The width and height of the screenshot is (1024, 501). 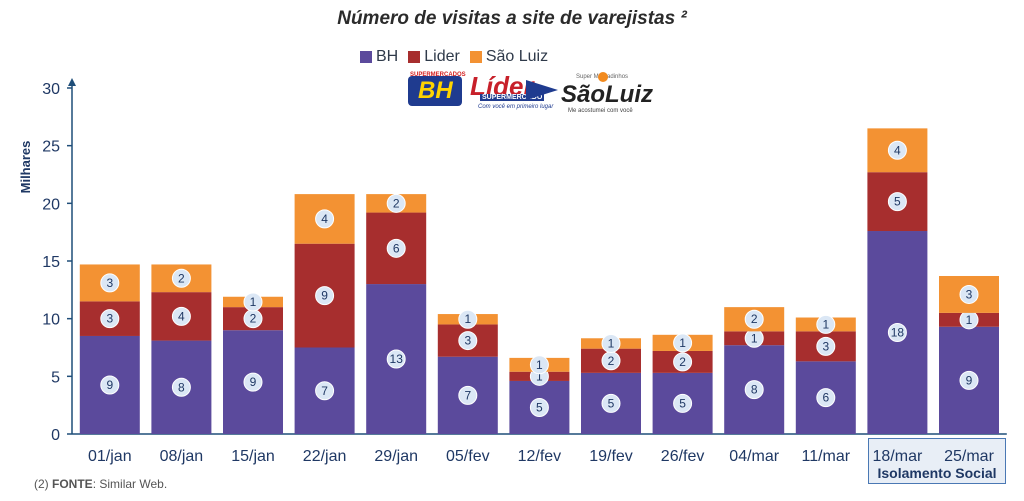 What do you see at coordinates (438, 75) in the screenshot?
I see `bh-logo-top-text: SUPERMERCADOS` at bounding box center [438, 75].